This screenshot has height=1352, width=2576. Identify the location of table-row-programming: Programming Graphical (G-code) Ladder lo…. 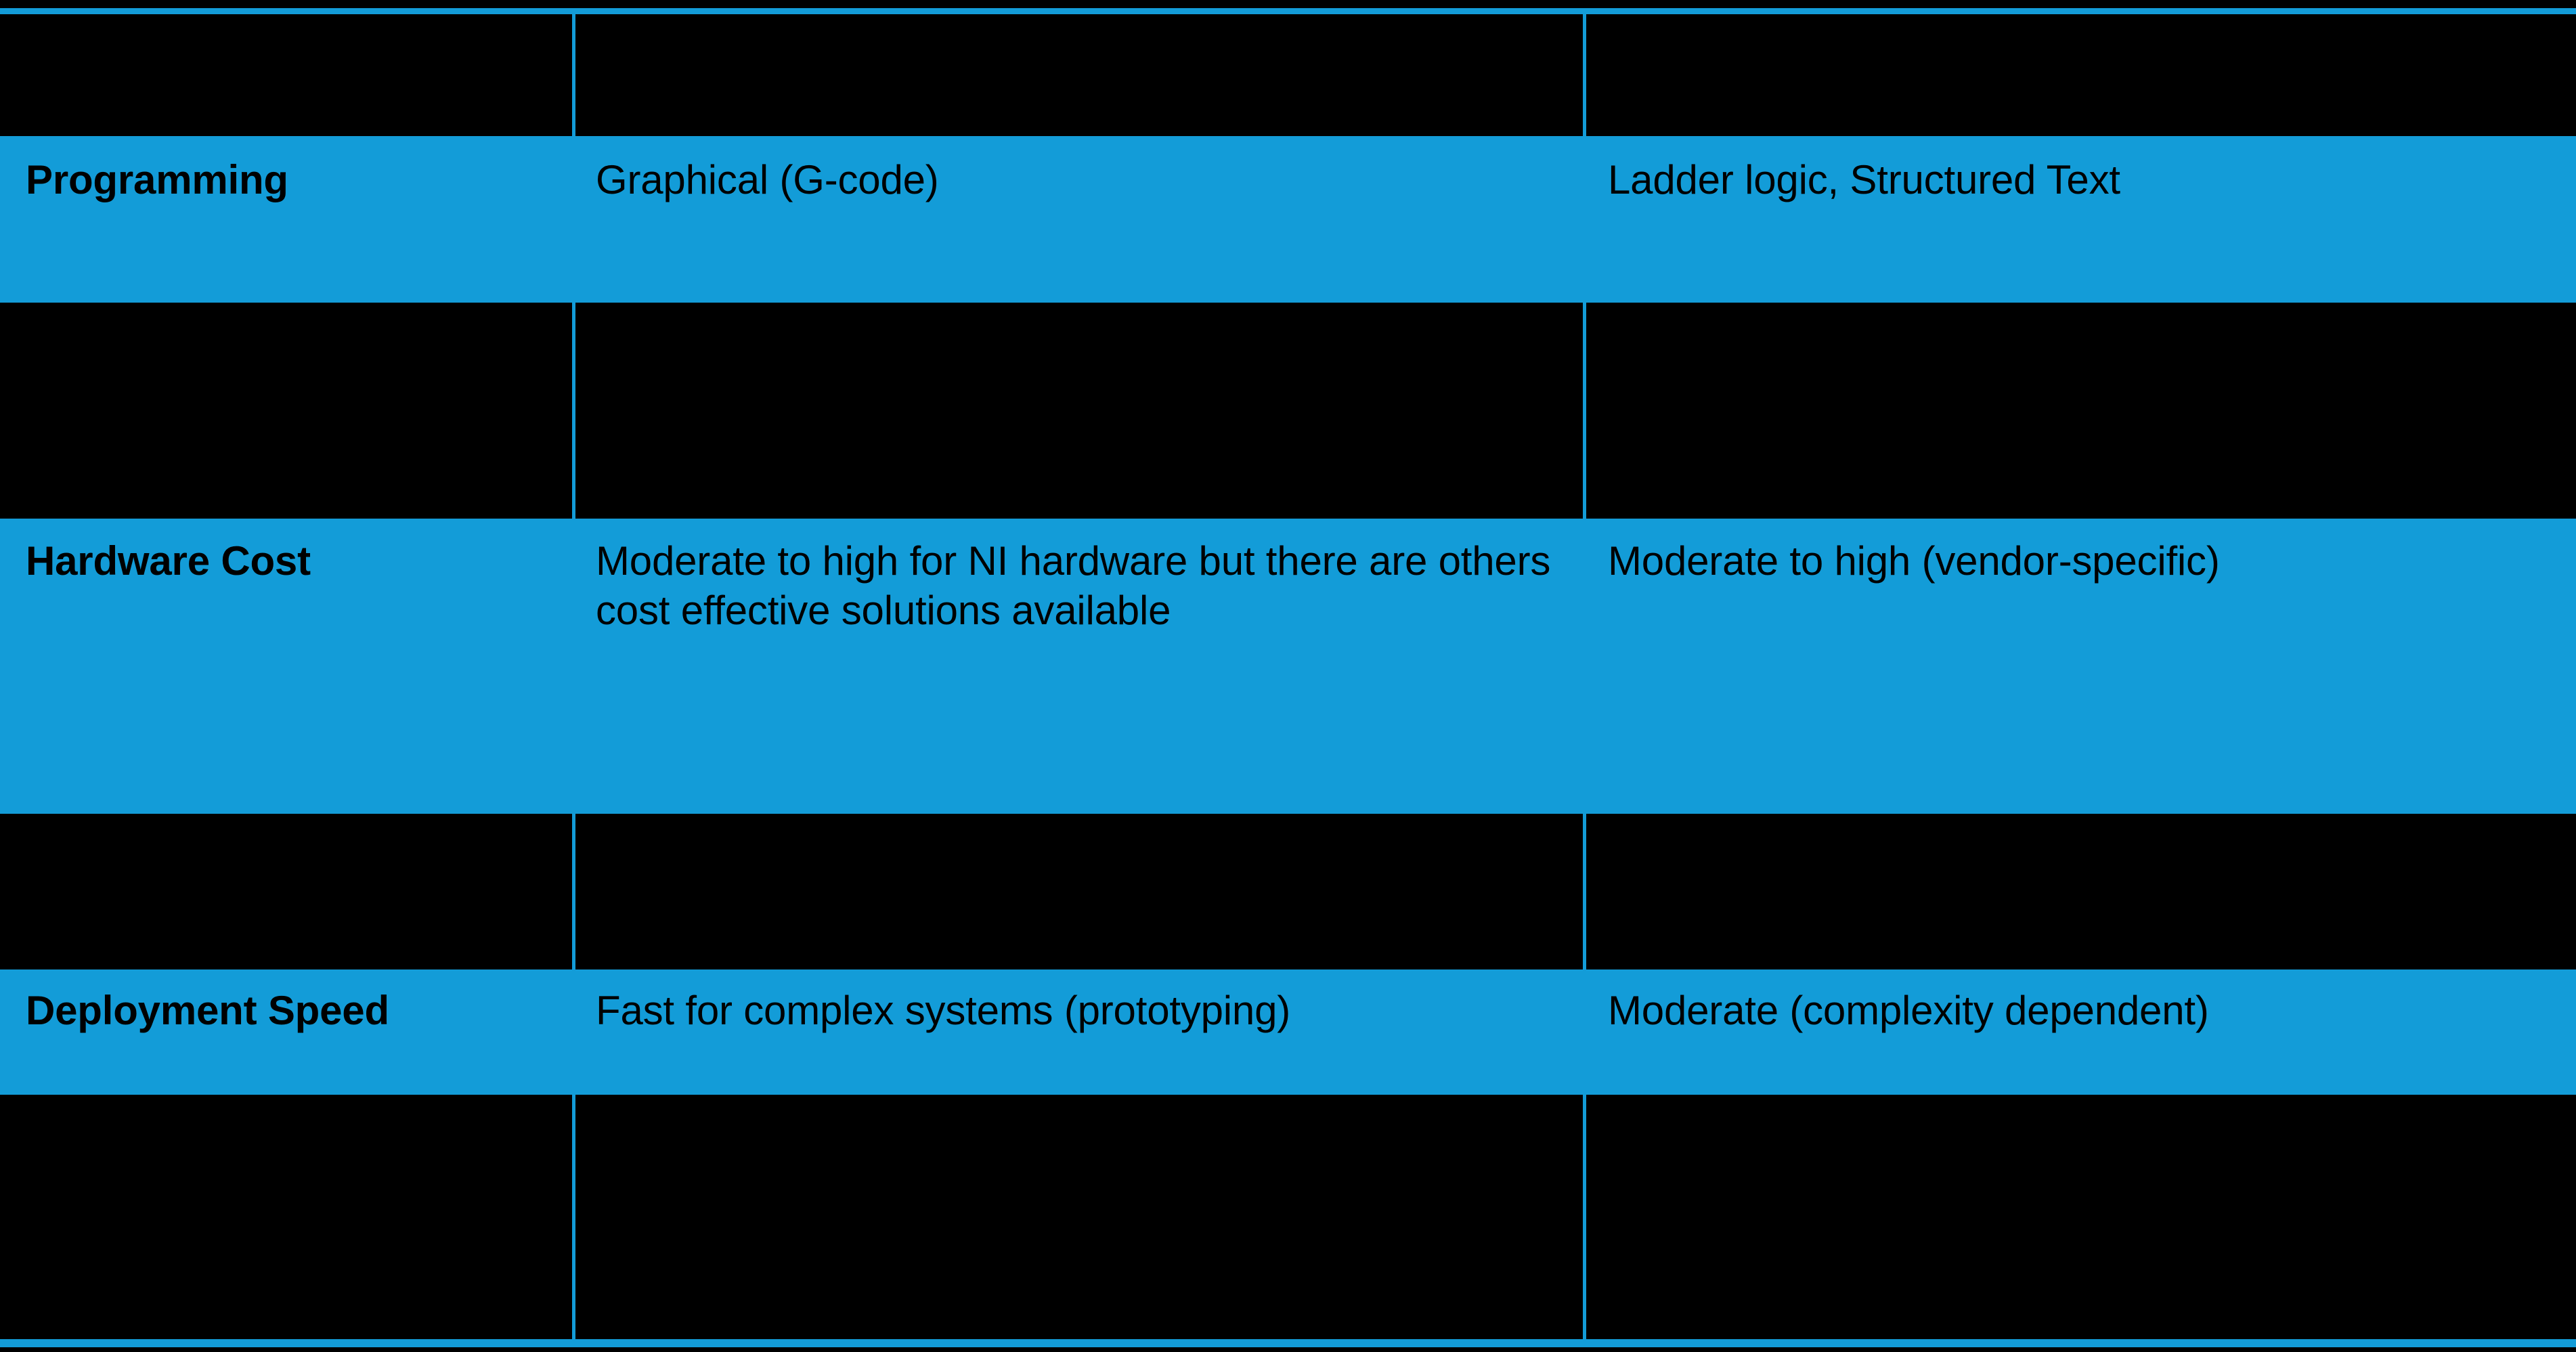
(1288, 219).